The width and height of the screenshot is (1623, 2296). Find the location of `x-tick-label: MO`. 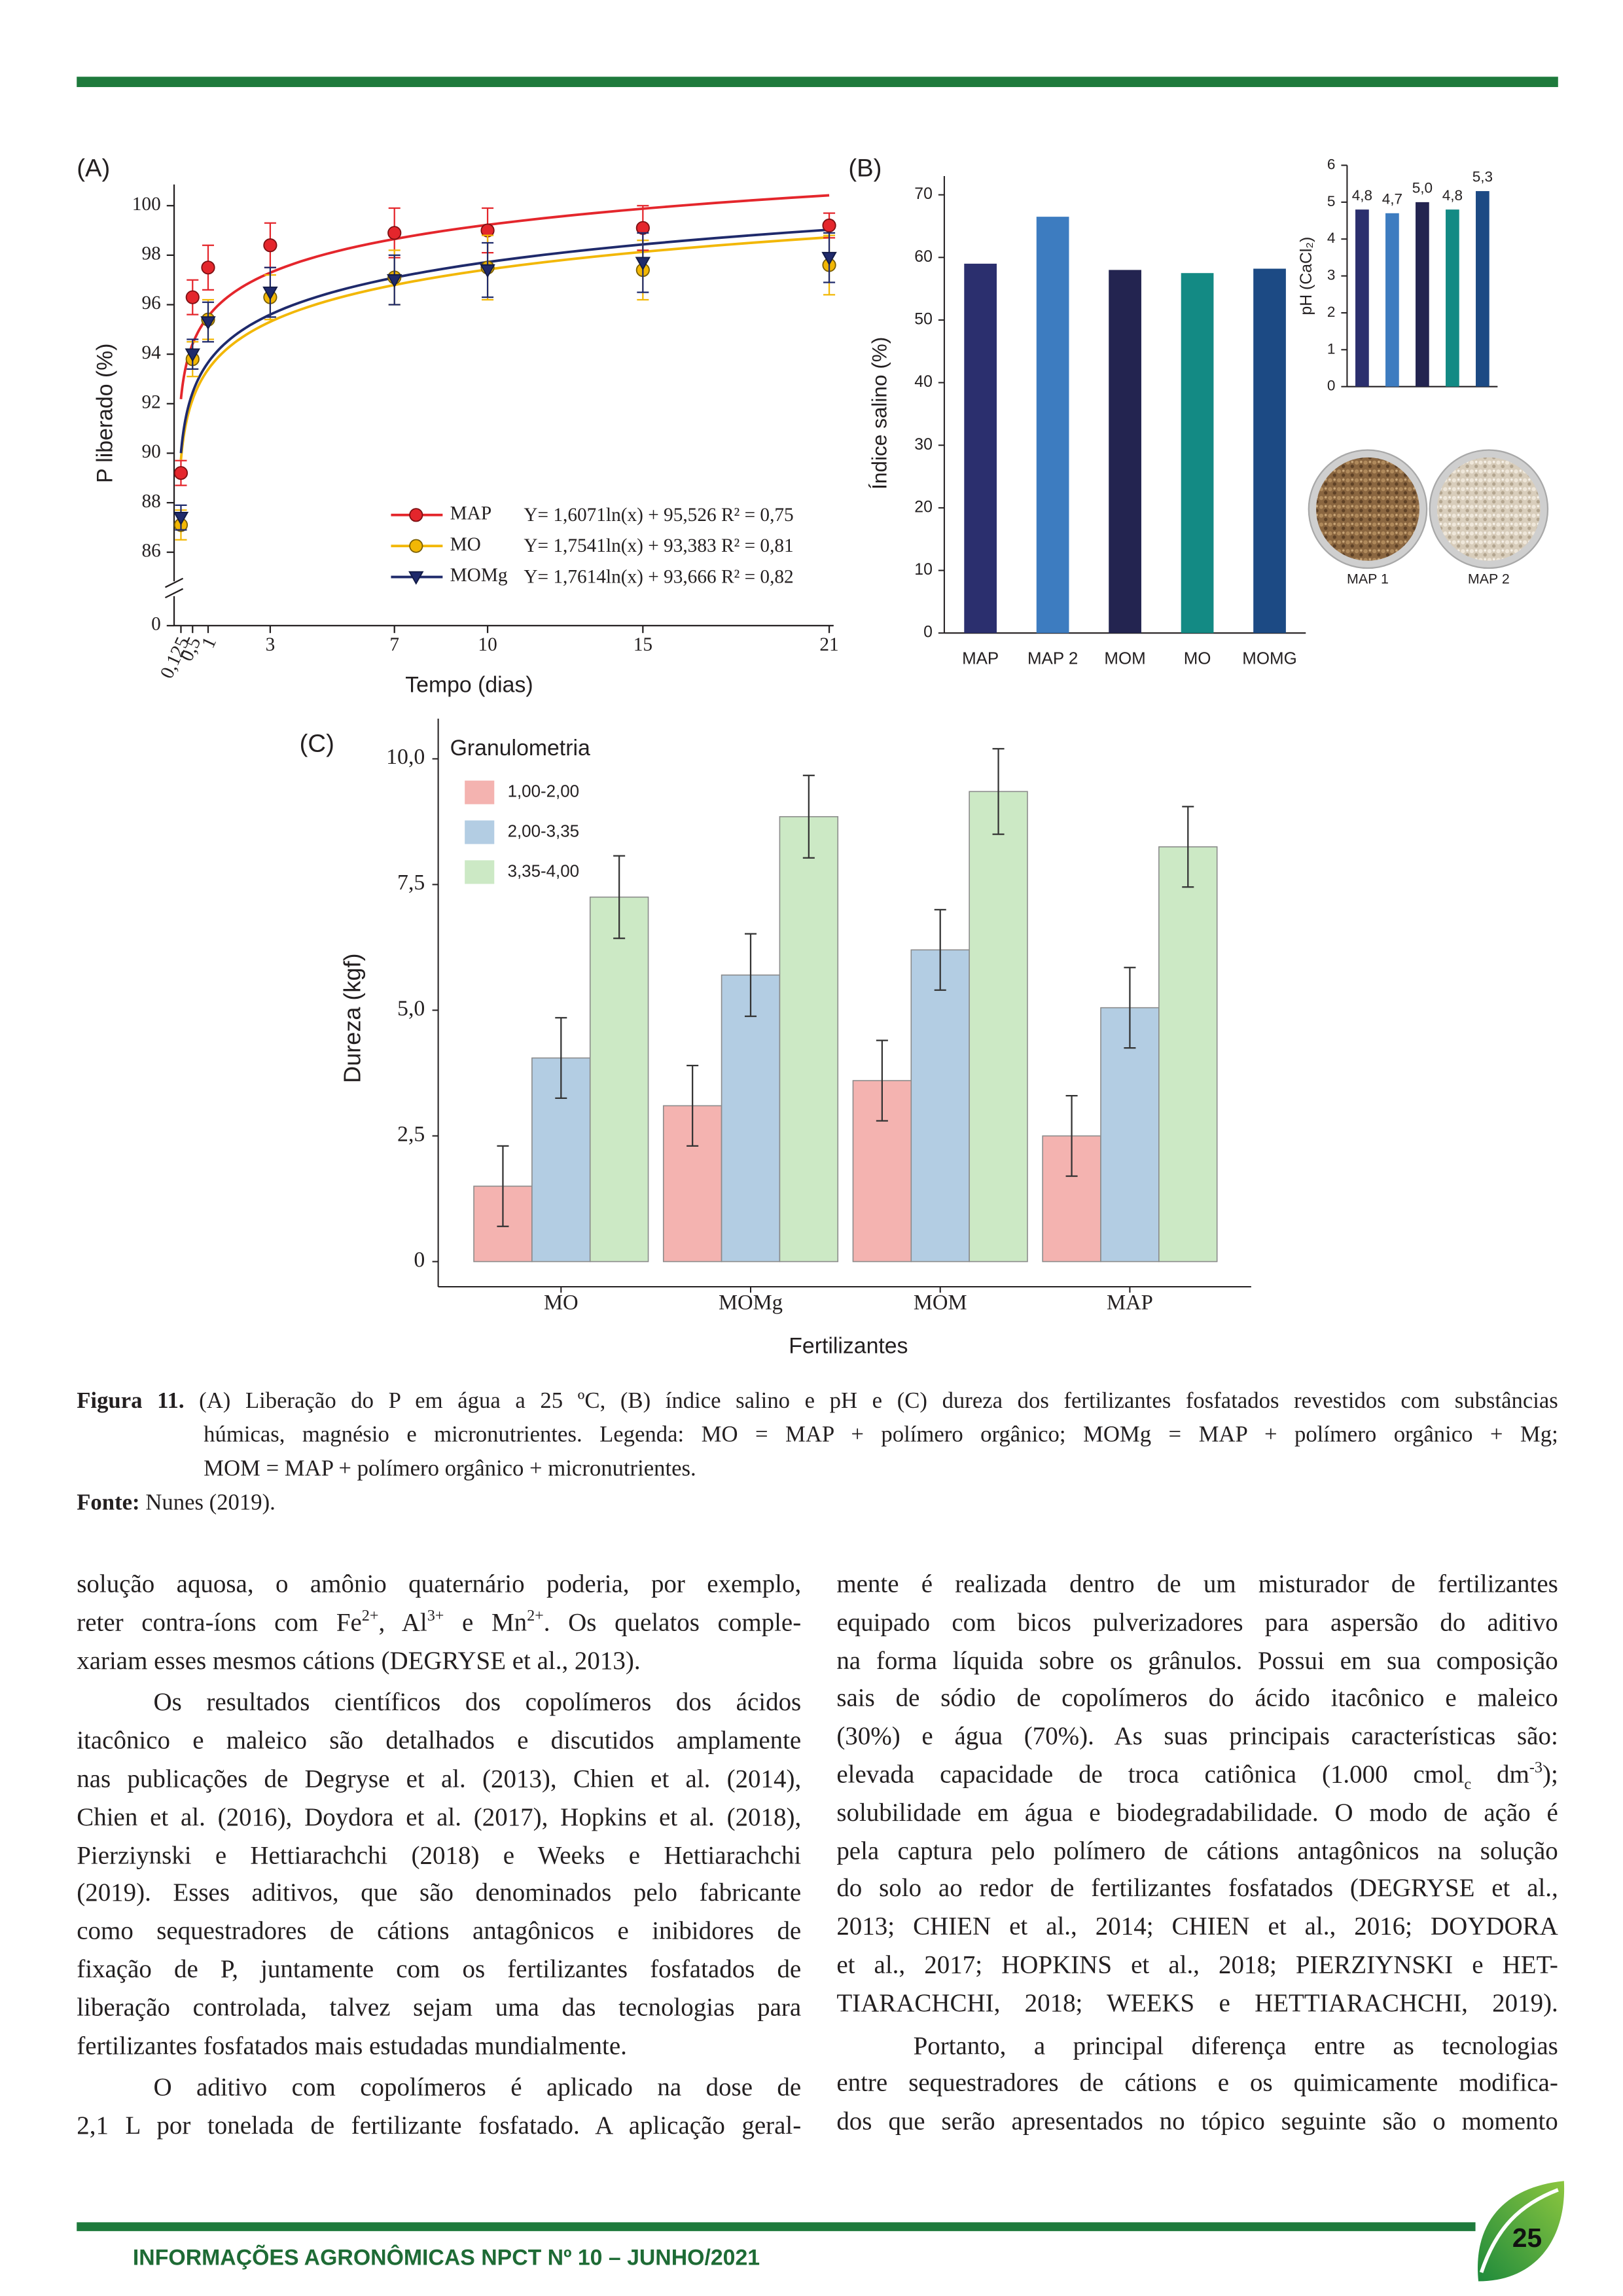

x-tick-label: MO is located at coordinates (561, 1303).